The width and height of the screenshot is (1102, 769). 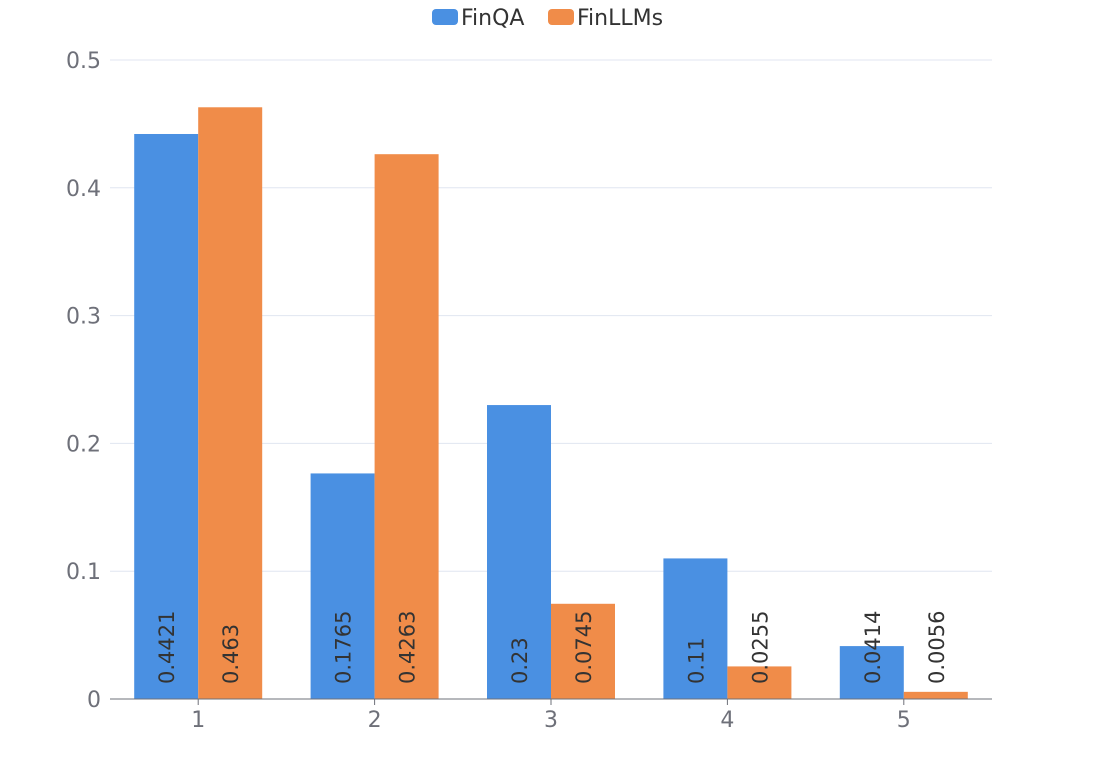 I want to click on bar-value-label: 0.11, so click(x=696, y=660).